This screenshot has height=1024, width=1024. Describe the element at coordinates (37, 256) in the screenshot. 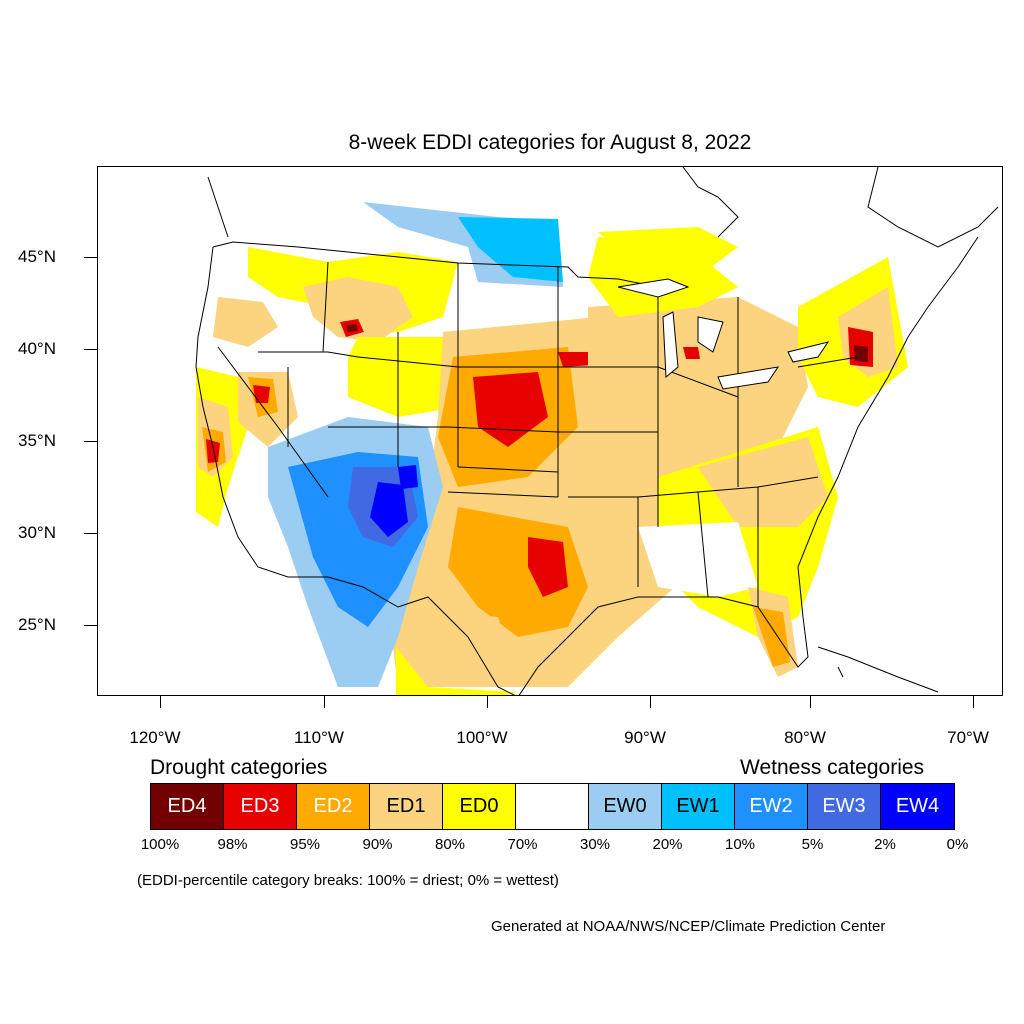

I see `latitude-label: 45°N` at that location.